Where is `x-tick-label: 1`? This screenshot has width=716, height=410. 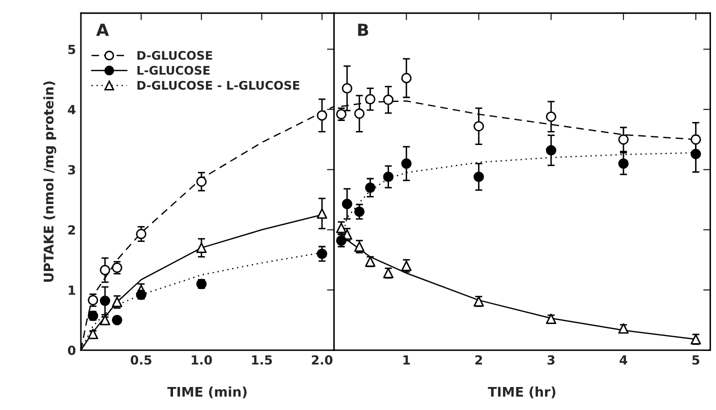 x-tick-label: 1 is located at coordinates (406, 359).